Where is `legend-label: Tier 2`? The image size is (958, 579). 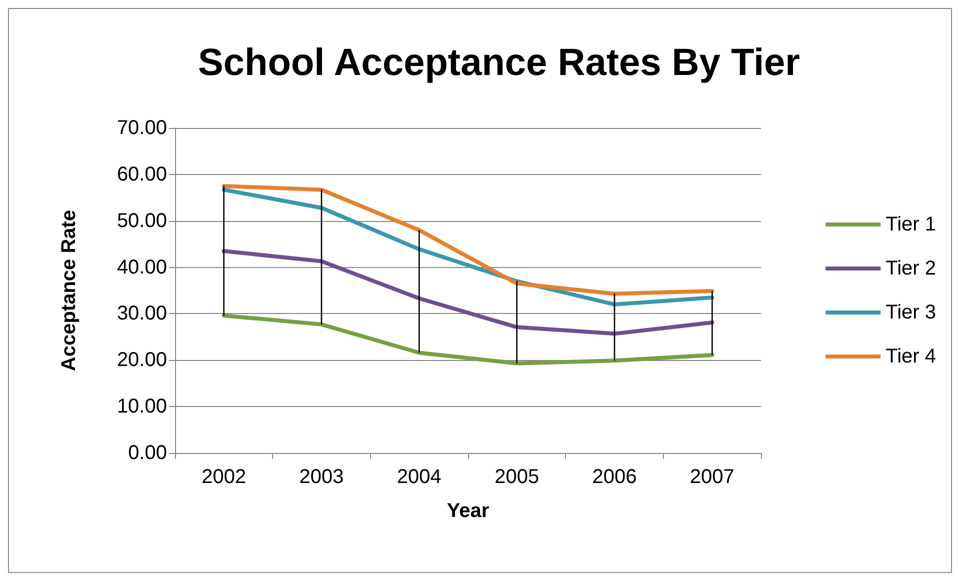 legend-label: Tier 2 is located at coordinates (911, 269).